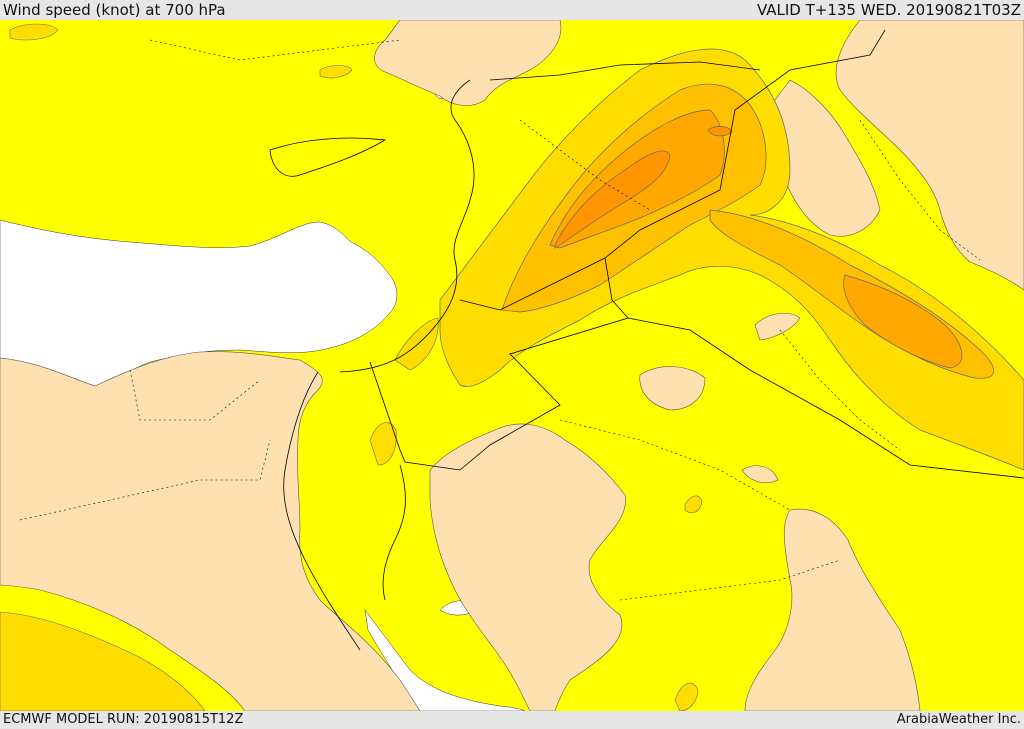  I want to click on low-wind-north, so click(468, 63).